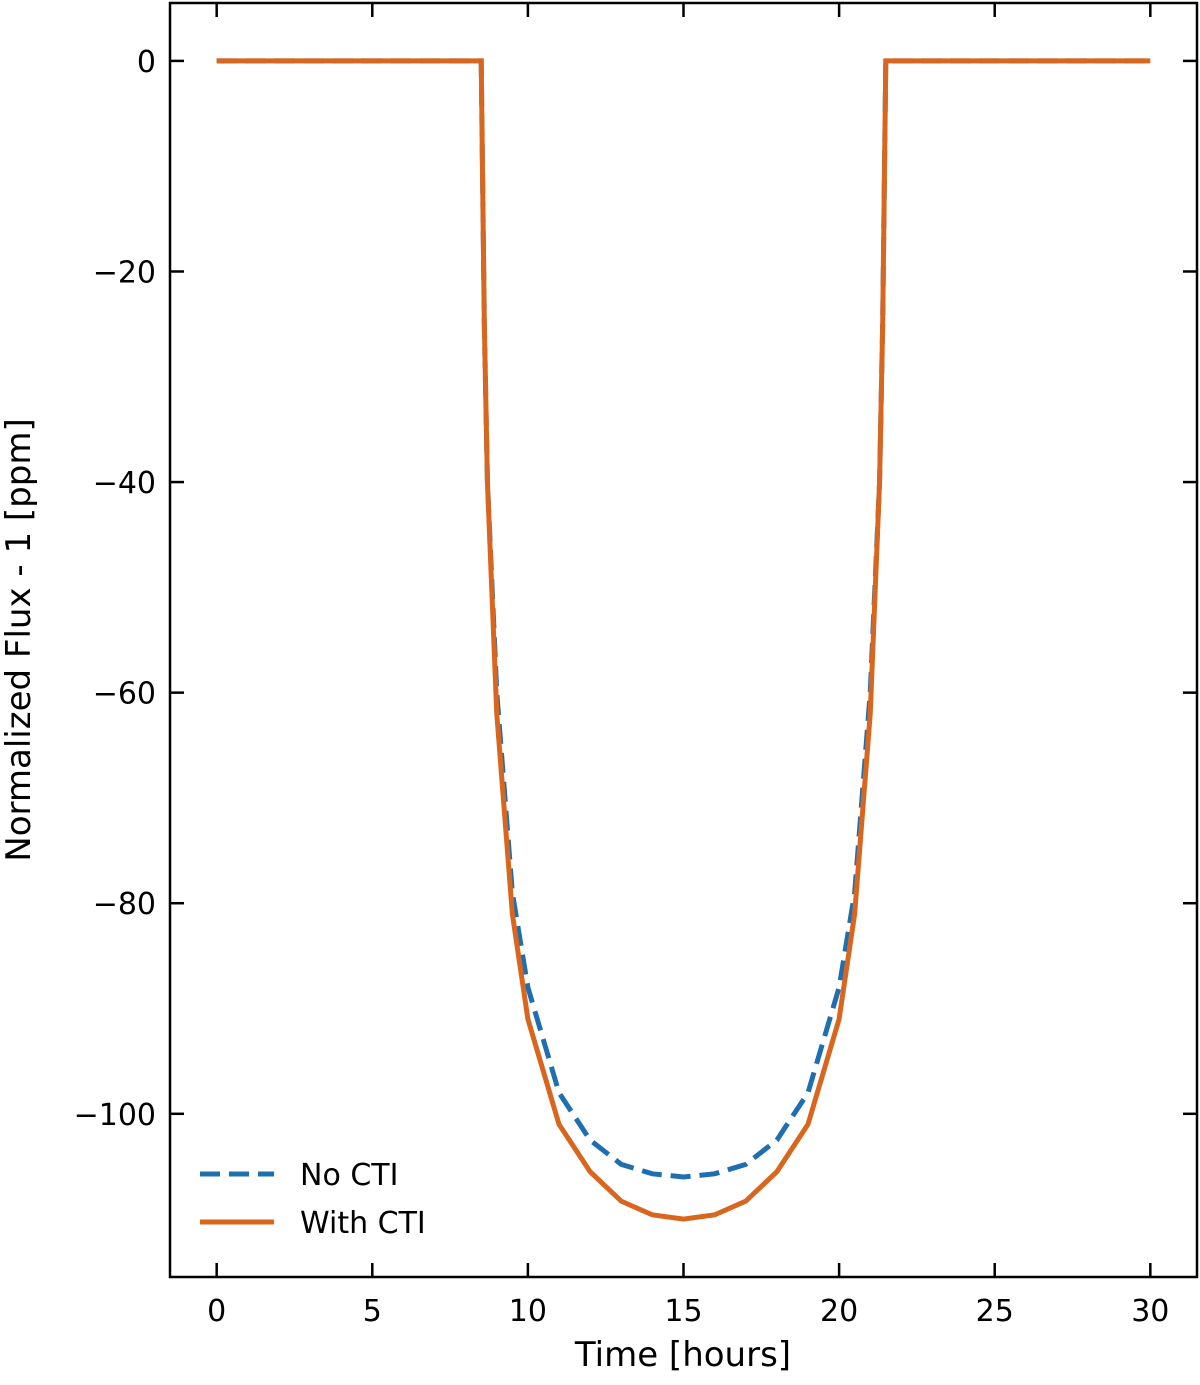 The image size is (1200, 1385). What do you see at coordinates (124, 272) in the screenshot?
I see `y-tick-label: −20` at bounding box center [124, 272].